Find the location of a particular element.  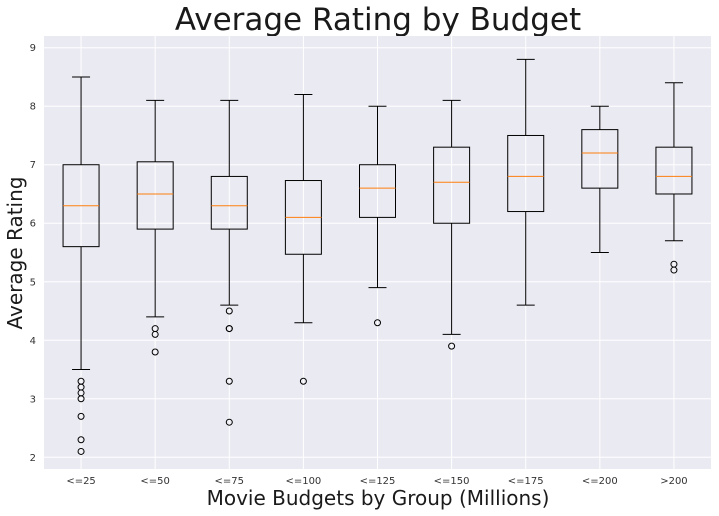

x-tick-label: <=125 is located at coordinates (378, 481).